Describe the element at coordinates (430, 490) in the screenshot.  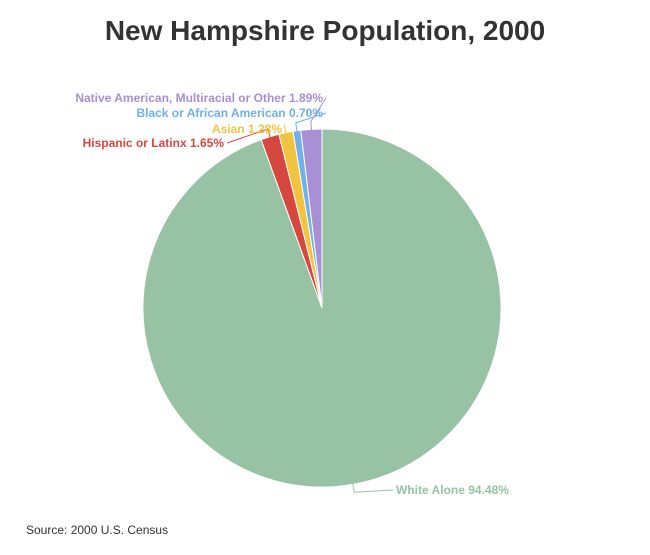
I see `label-name: White Alone` at that location.